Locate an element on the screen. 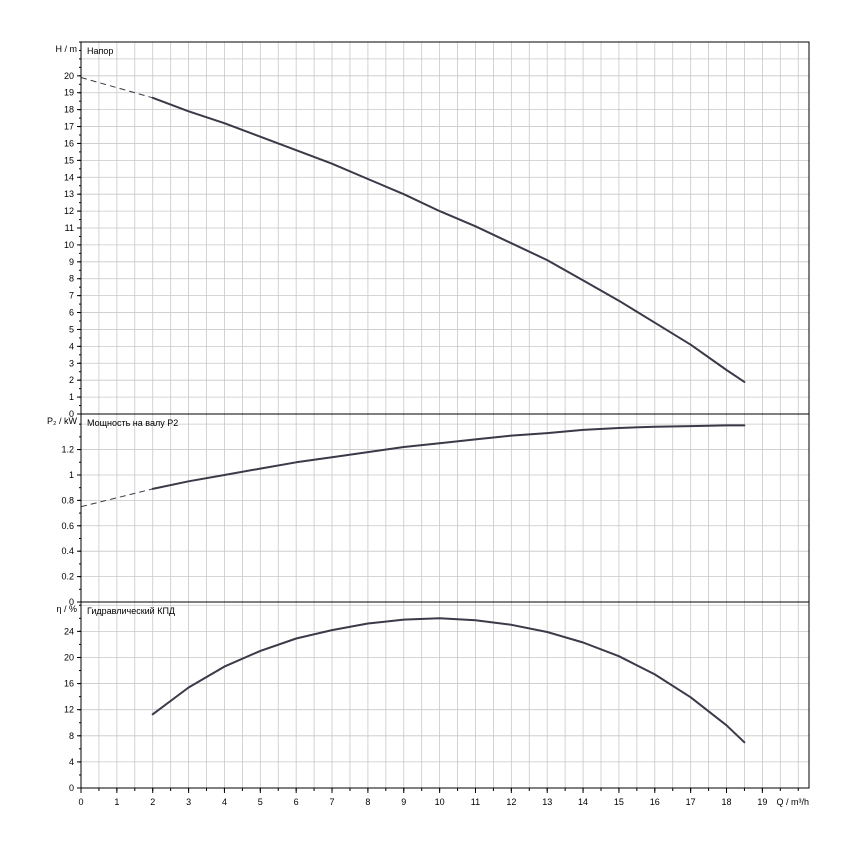 The height and width of the screenshot is (850, 850). head-y-tick-label: 9 is located at coordinates (71, 262).